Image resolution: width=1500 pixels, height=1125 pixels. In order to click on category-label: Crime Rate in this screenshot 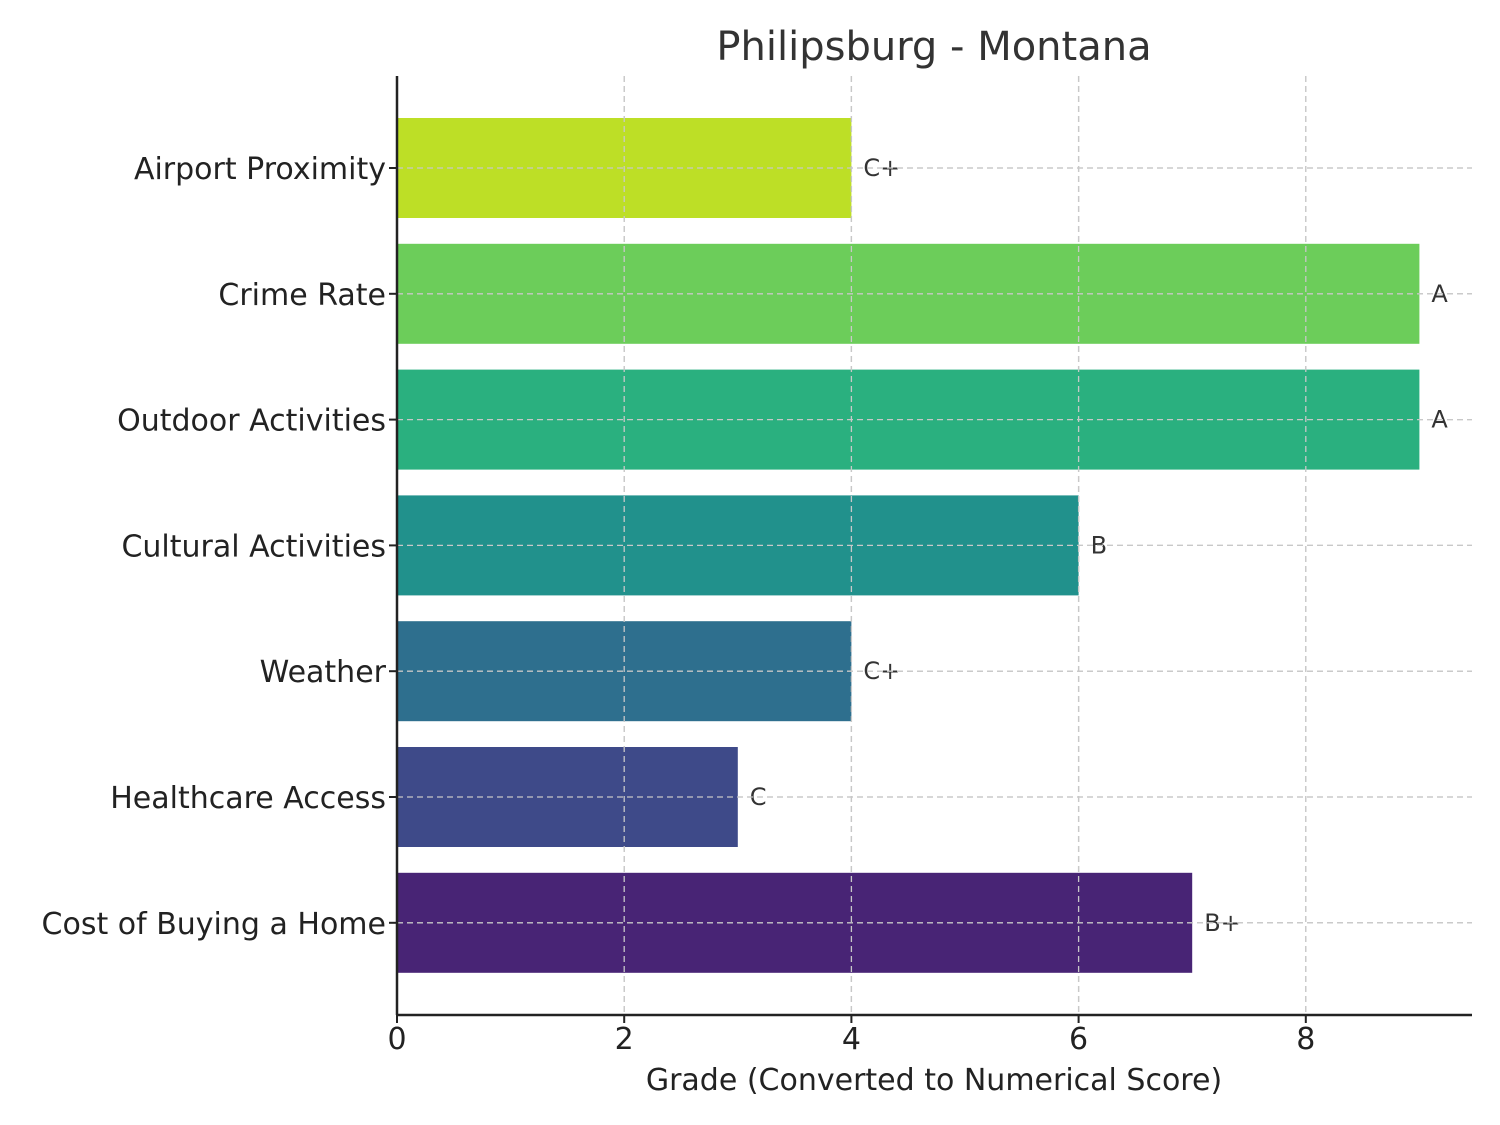, I will do `click(302, 295)`.